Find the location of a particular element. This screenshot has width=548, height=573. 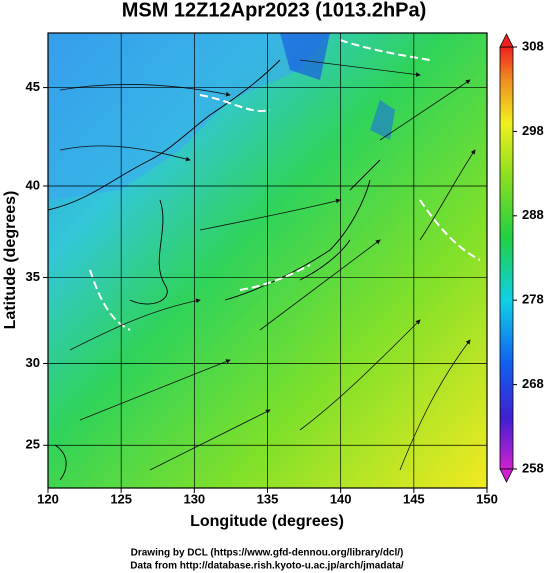

x-tick-label: 130 is located at coordinates (194, 498).